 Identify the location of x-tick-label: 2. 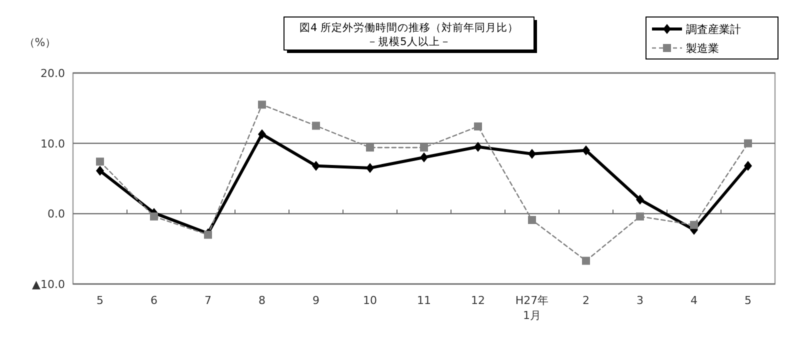
(586, 300).